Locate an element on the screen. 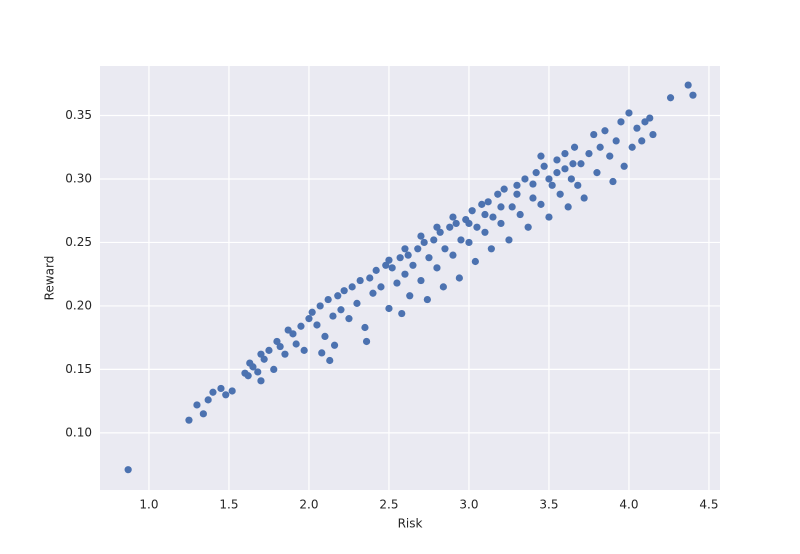 The width and height of the screenshot is (800, 554). x-axis-label: Risk is located at coordinates (410, 524).